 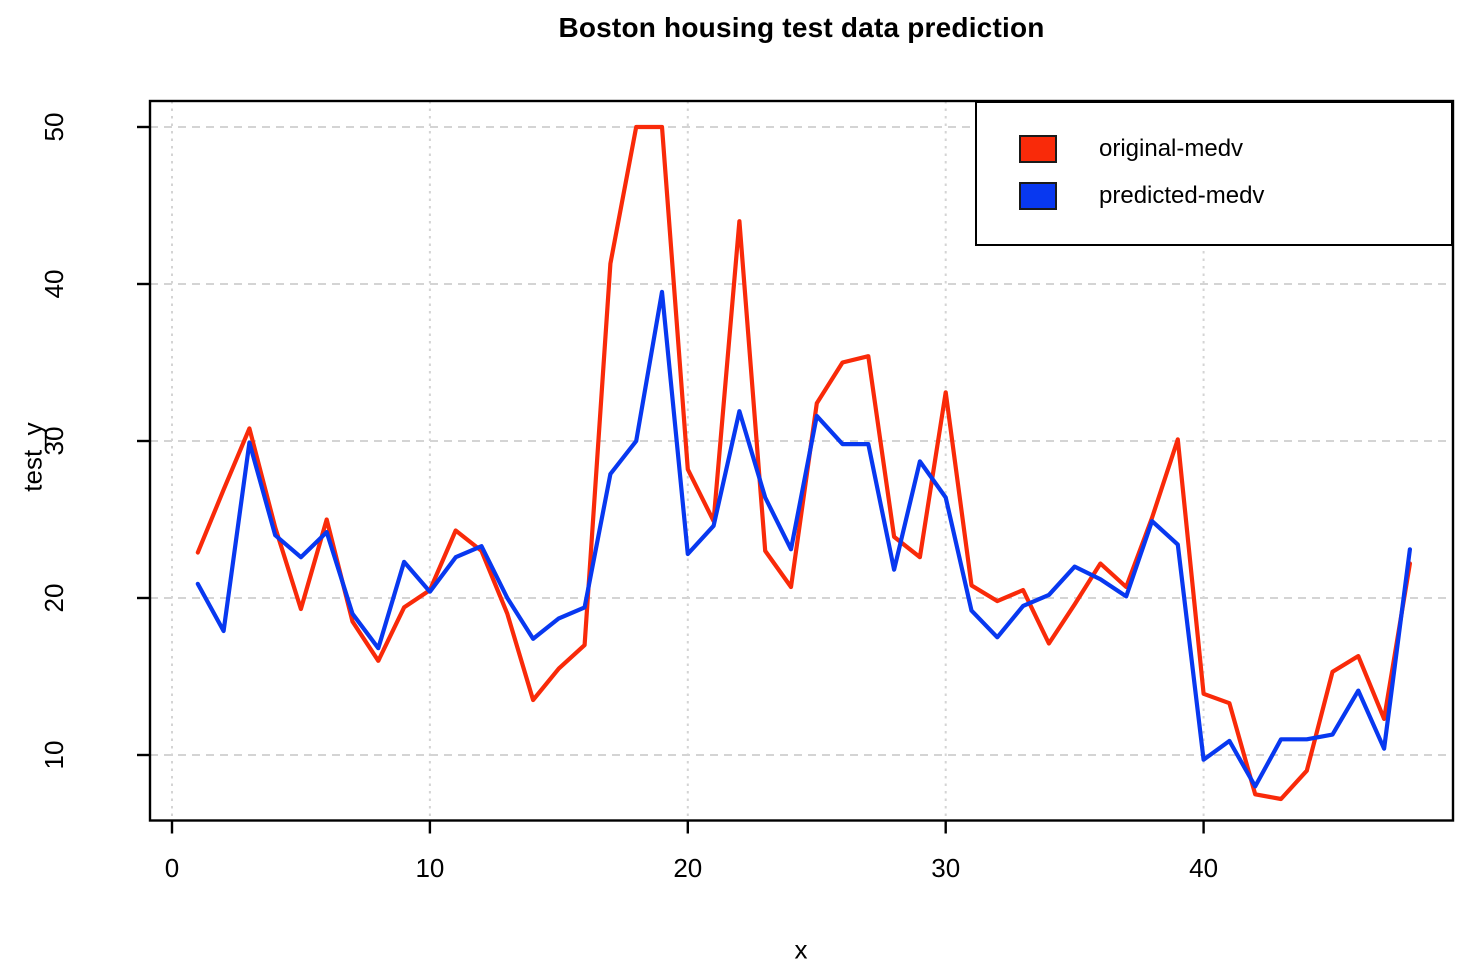 What do you see at coordinates (1038, 195) in the screenshot?
I see `legend-swatch-predicted-medv` at bounding box center [1038, 195].